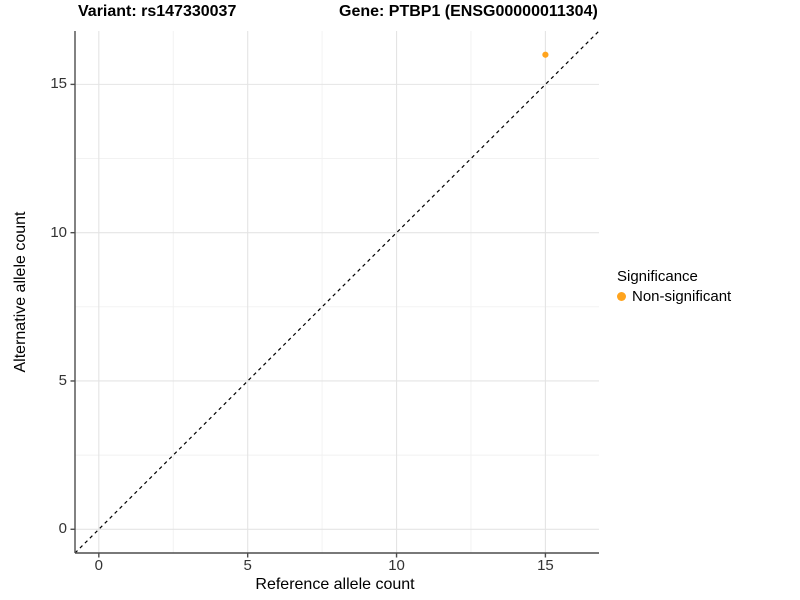 The width and height of the screenshot is (800, 600). Describe the element at coordinates (58, 232) in the screenshot. I see `y-tick-label: 10` at that location.